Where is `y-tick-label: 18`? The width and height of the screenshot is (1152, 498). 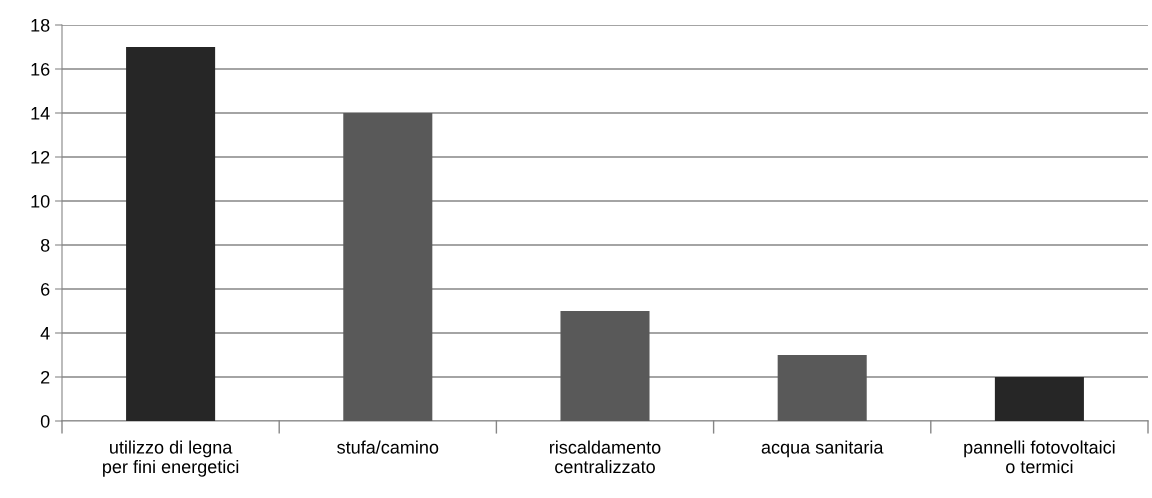 y-tick-label: 18 is located at coordinates (40, 25).